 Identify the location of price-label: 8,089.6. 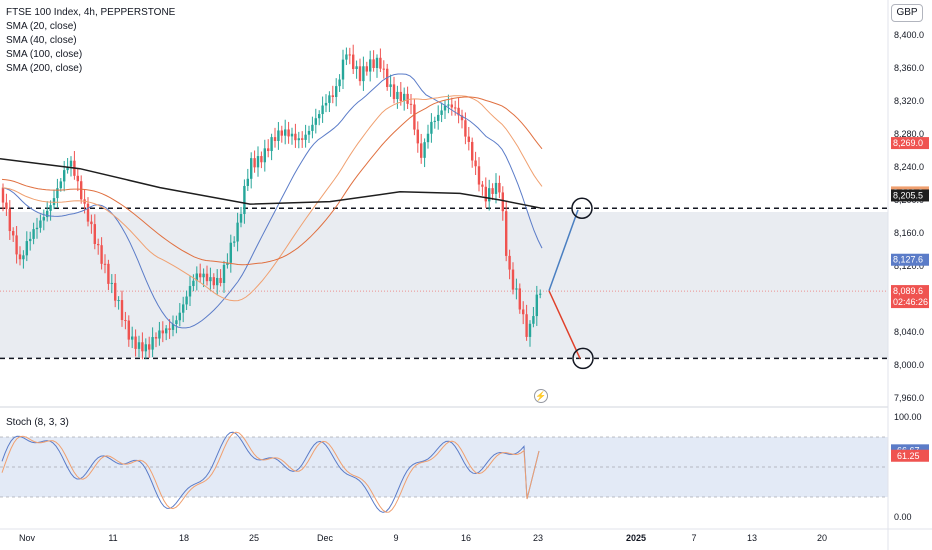
(910, 291).